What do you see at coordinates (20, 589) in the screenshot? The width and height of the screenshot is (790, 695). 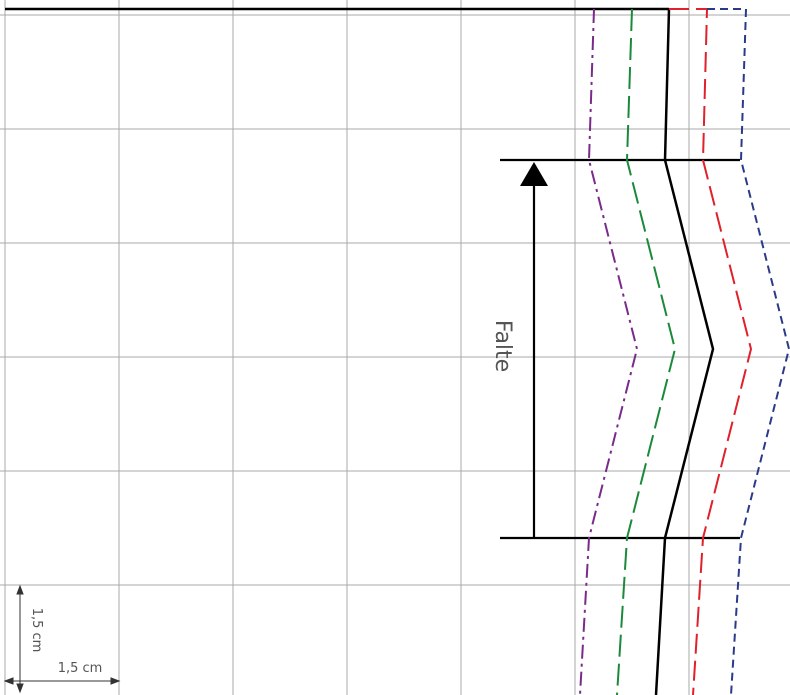 I see `scale-vertical-arrow-top` at bounding box center [20, 589].